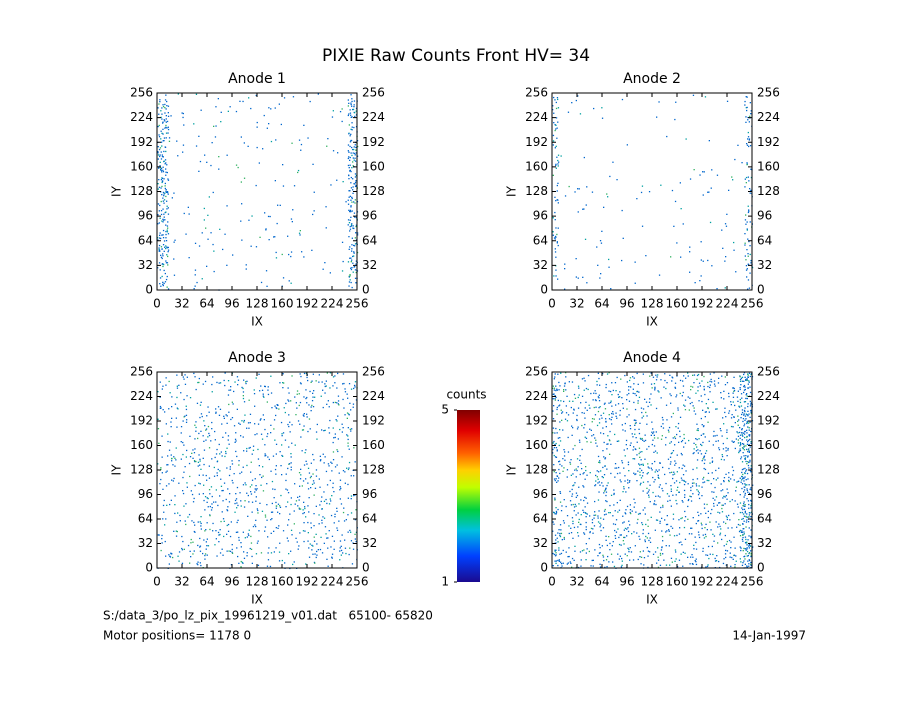 The width and height of the screenshot is (913, 705). What do you see at coordinates (536, 396) in the screenshot?
I see `y-tick-label: 224` at bounding box center [536, 396].